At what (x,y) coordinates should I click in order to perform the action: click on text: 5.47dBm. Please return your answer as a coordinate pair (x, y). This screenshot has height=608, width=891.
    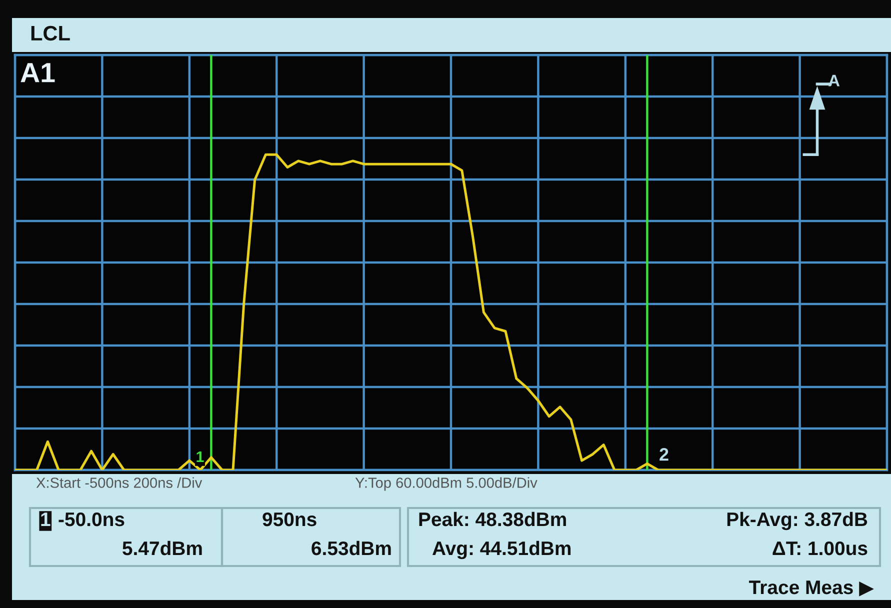
    Looking at the image, I should click on (162, 548).